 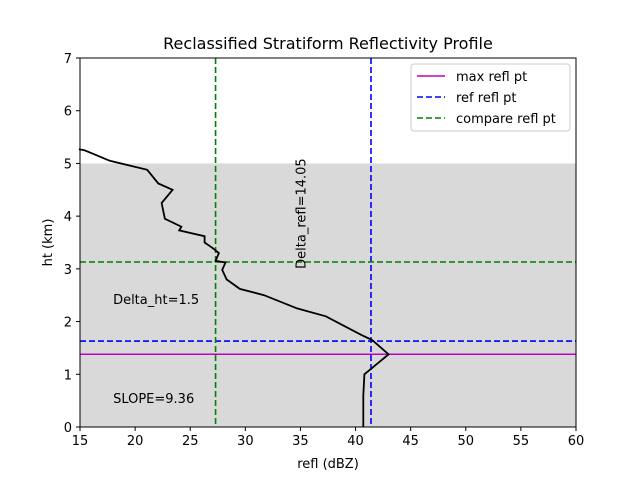 I want to click on x-axis-label: refl (dBZ), so click(x=328, y=464).